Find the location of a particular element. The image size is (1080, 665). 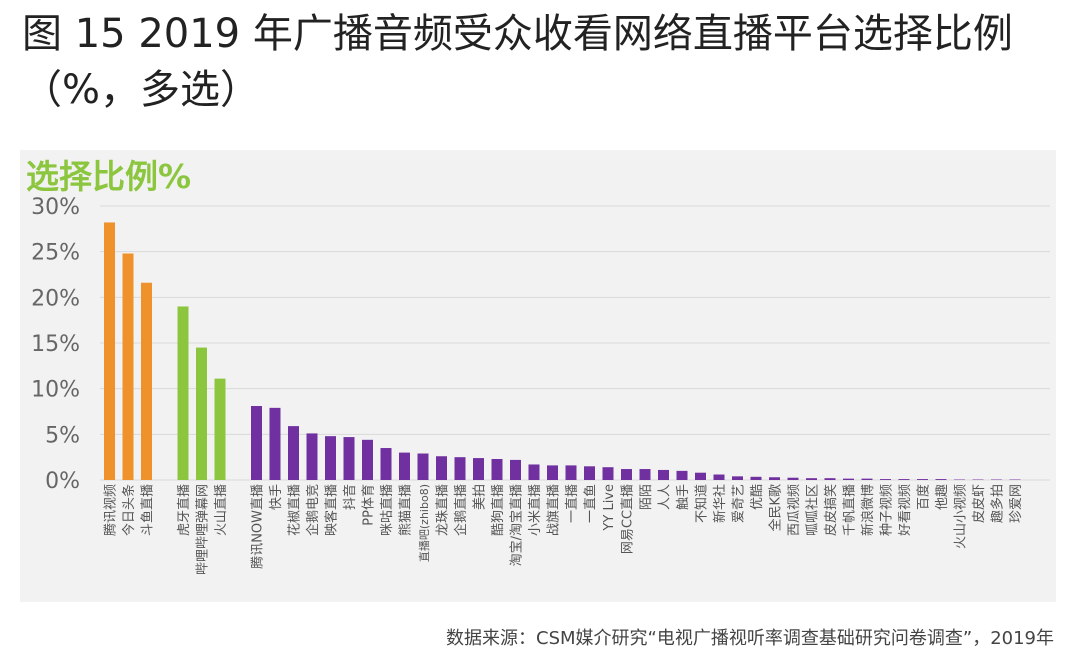

x-tick-label: 新华社 is located at coordinates (720, 503).